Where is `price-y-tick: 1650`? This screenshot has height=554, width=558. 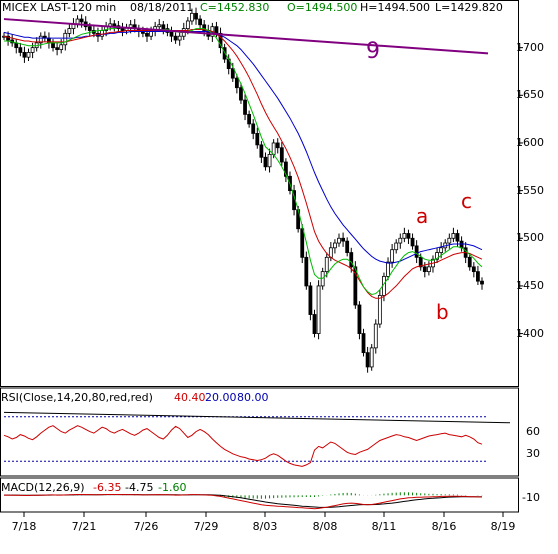
price-y-tick: 1650 is located at coordinates (530, 95).